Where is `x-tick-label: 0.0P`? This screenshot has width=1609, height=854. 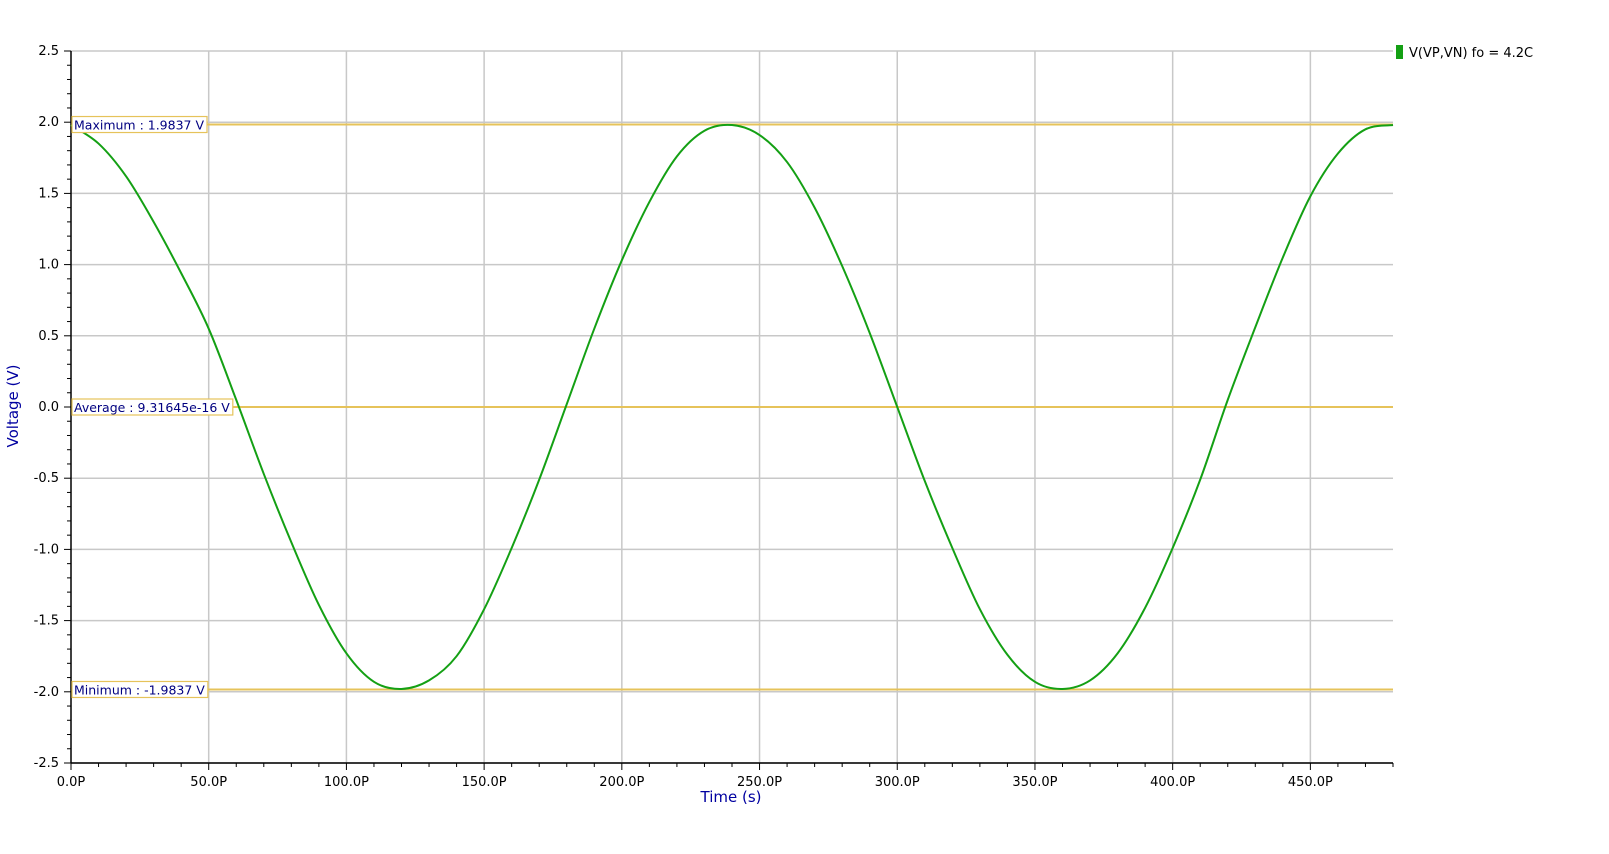 x-tick-label: 0.0P is located at coordinates (71, 782).